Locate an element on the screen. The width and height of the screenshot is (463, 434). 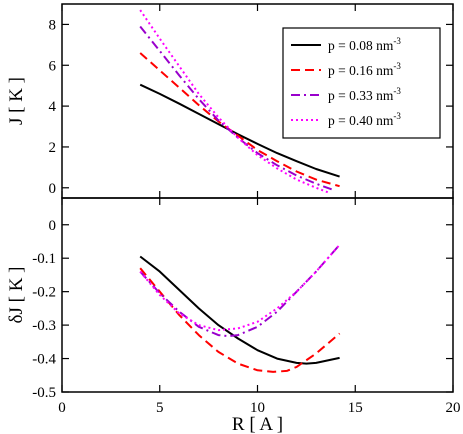
y-tick-label: 4 is located at coordinates (53, 107).